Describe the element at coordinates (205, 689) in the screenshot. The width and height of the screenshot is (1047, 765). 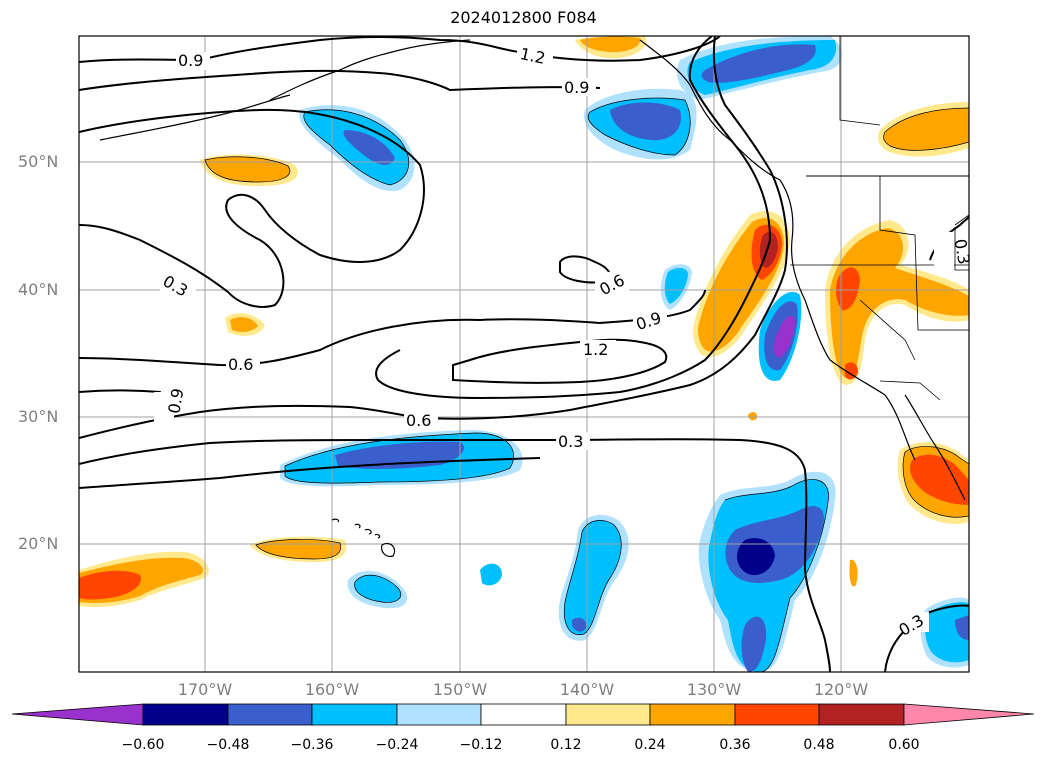
I see `lon-label-170w: 170°W` at that location.